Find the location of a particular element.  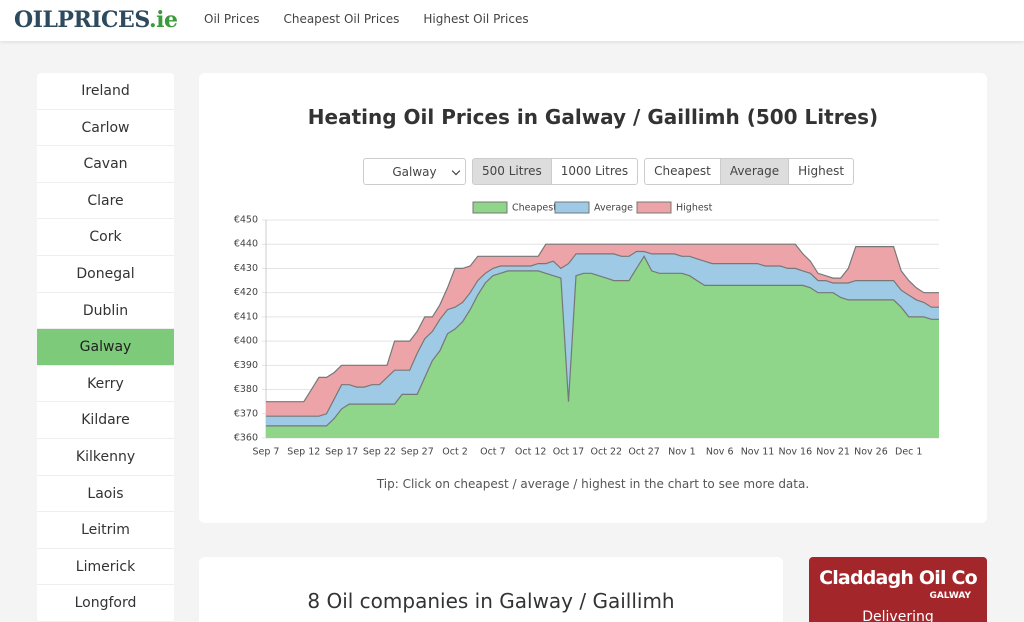

logo: OILPRICES.ie is located at coordinates (96, 20).